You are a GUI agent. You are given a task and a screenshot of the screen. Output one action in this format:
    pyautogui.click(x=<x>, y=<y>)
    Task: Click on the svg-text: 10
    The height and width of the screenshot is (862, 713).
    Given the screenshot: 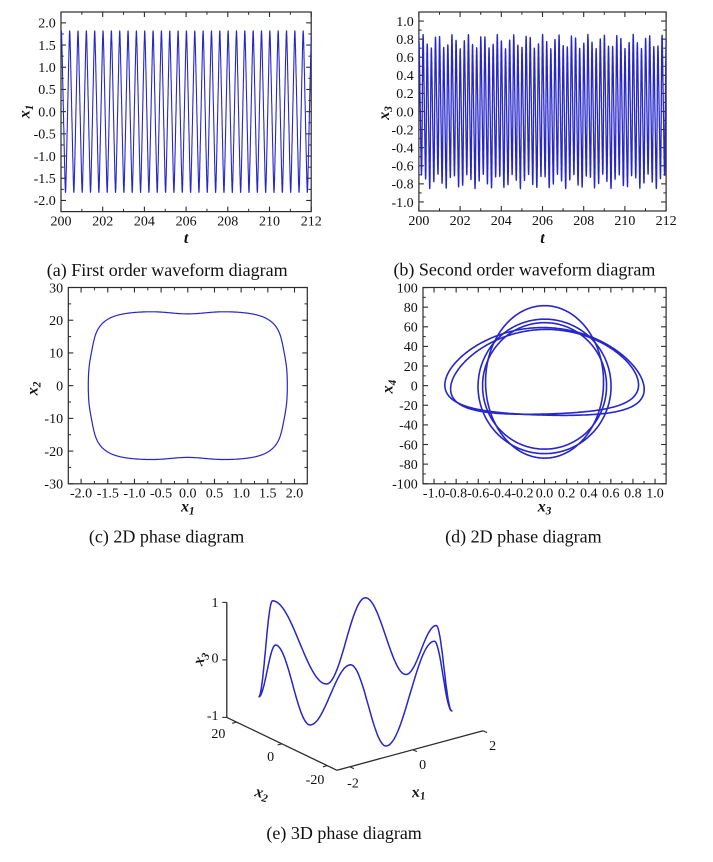 What is the action you would take?
    pyautogui.click(x=56, y=354)
    